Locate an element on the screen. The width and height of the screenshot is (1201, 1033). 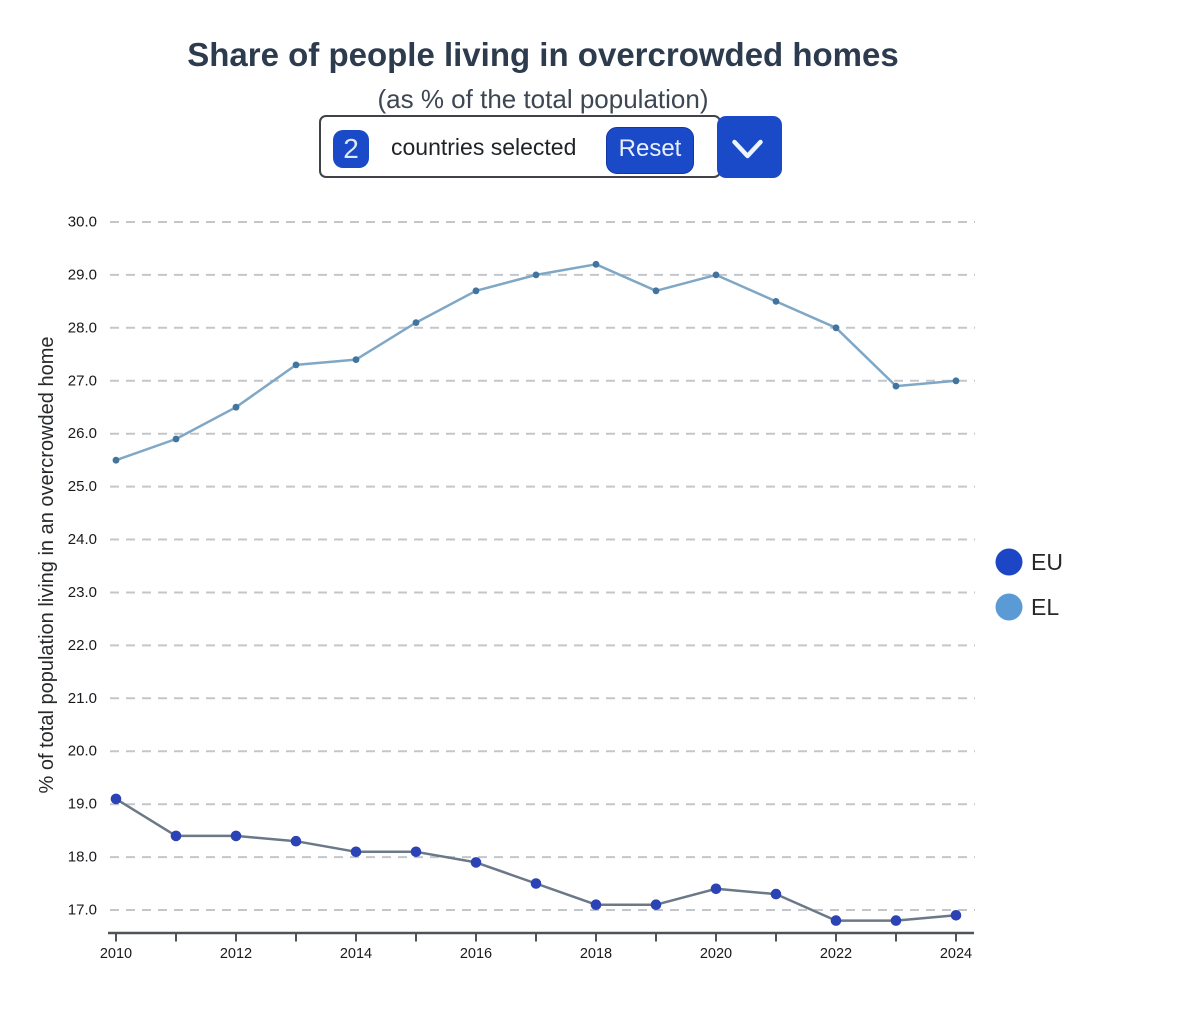
svg-text: 27.0 is located at coordinates (82, 380).